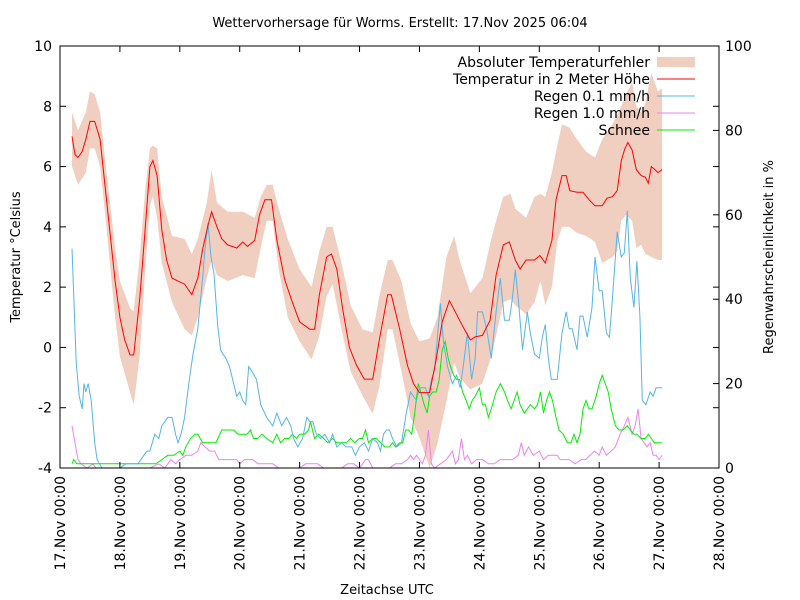  I want to click on y2-tick-label: 60, so click(734, 216).